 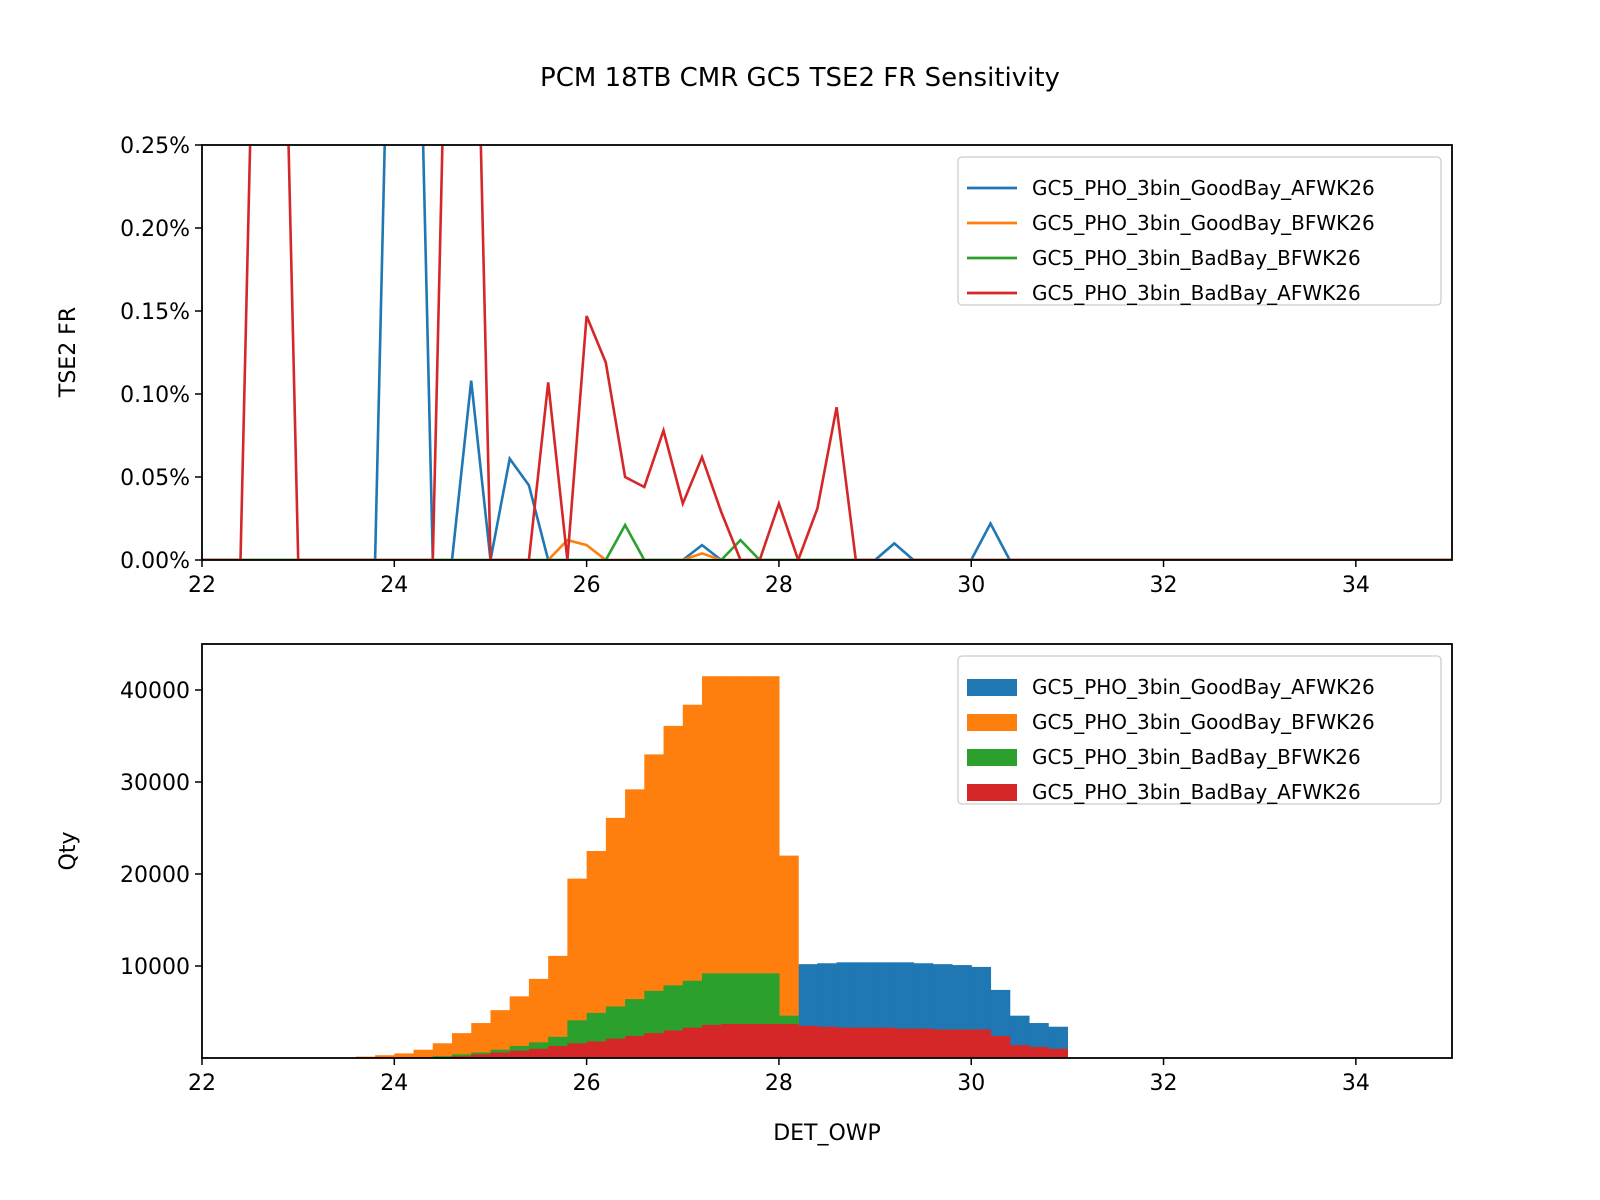 I want to click on fr-legend-label: GC5_PHO_3bin_GoodBay_BFWK26, so click(x=1203, y=223).